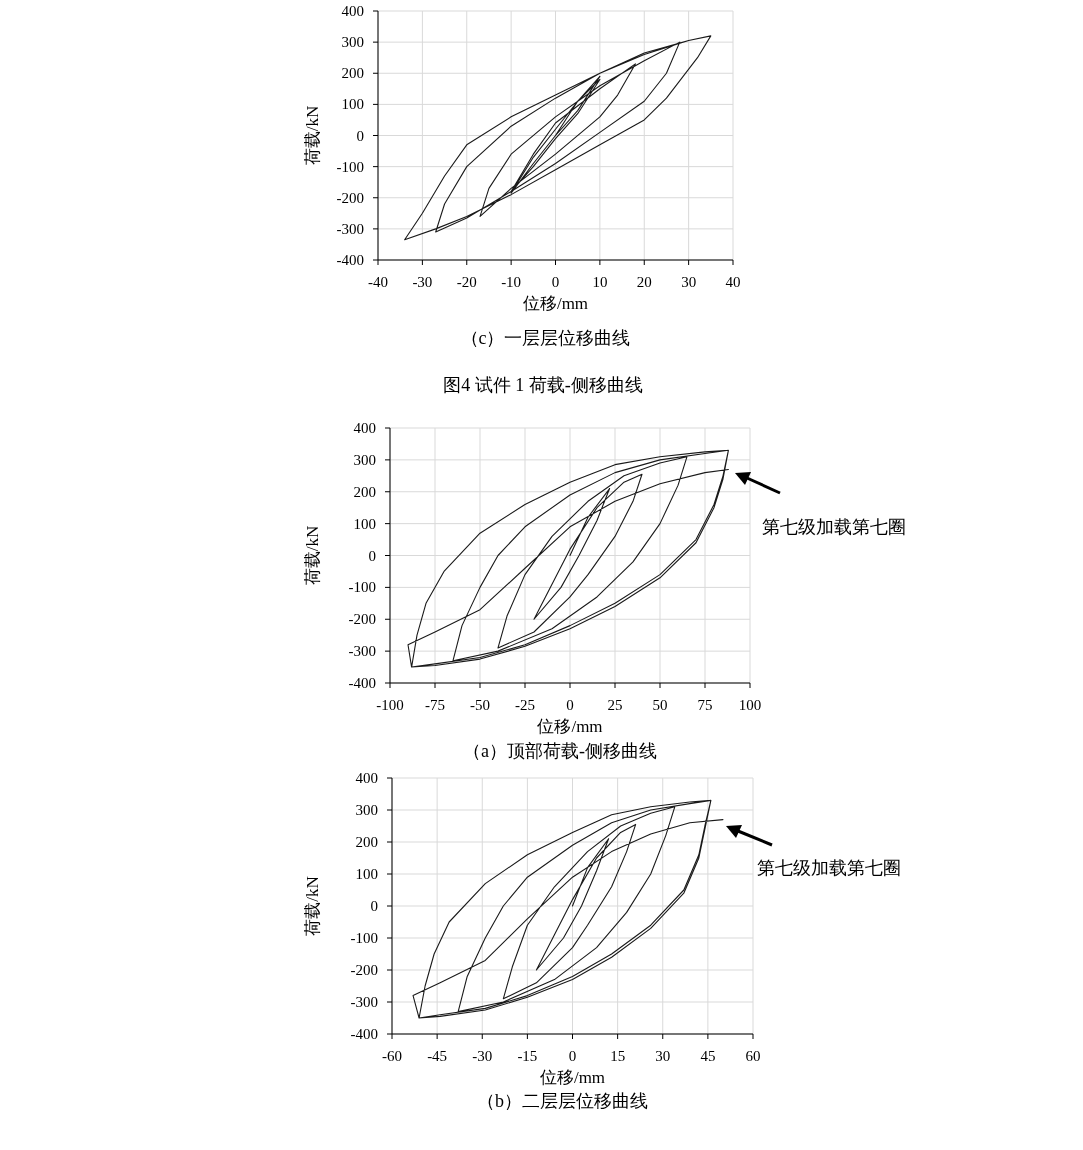 The width and height of the screenshot is (1083, 1150). Describe the element at coordinates (660, 705) in the screenshot. I see `x-tick-label: 50` at that location.